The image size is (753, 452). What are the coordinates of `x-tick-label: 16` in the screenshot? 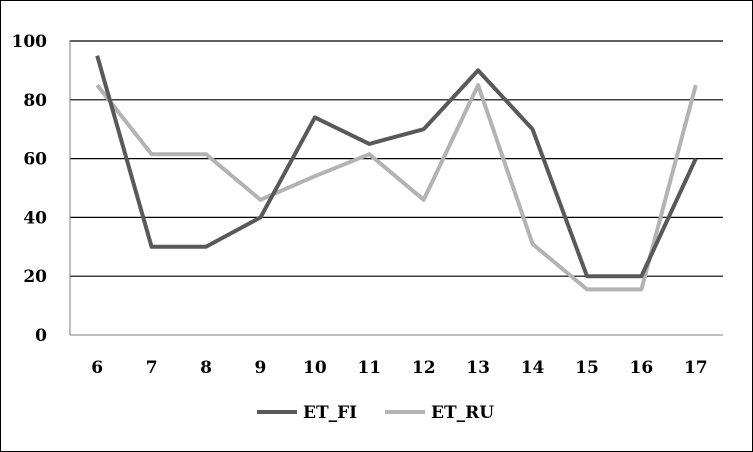 It's located at (642, 368).